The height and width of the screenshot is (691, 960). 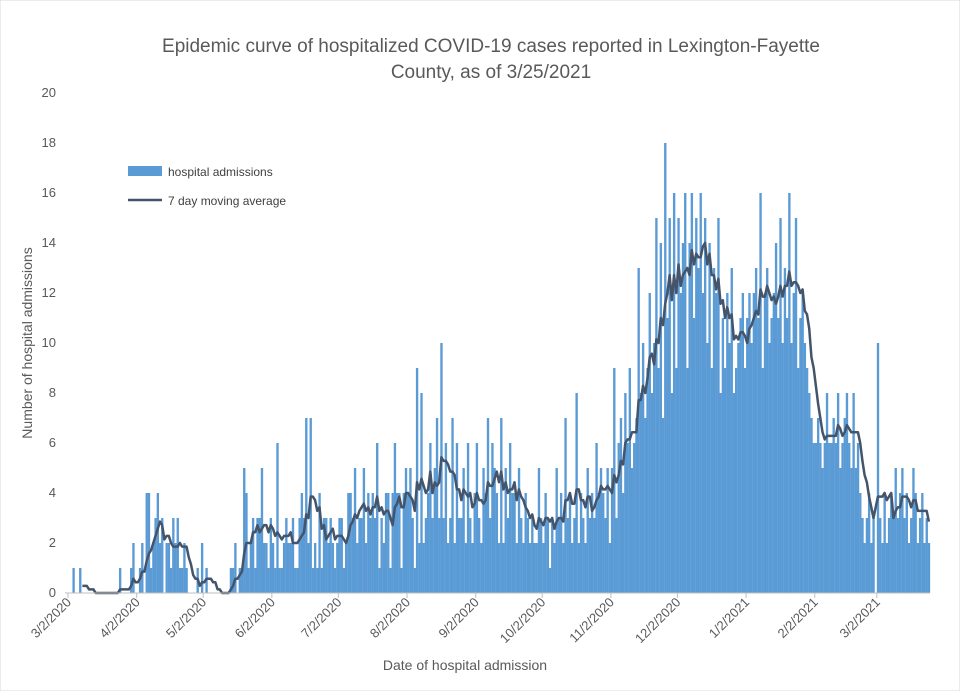 What do you see at coordinates (49, 192) in the screenshot?
I see `y-tick-label: 16` at bounding box center [49, 192].